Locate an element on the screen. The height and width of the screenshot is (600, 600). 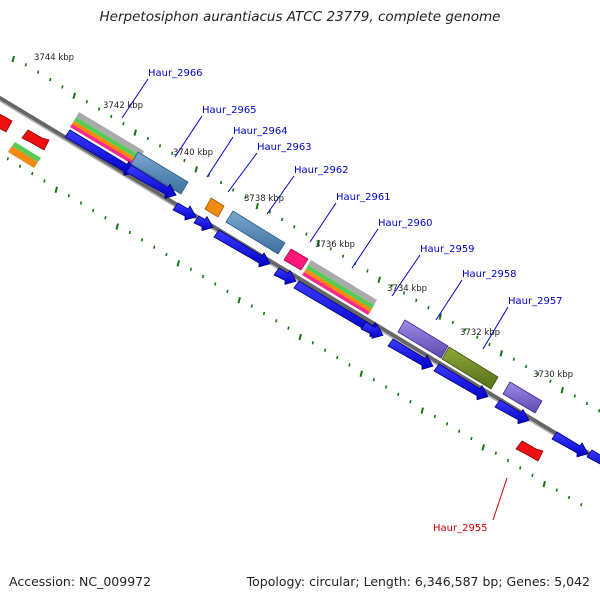
scale-tick-label: 3744 kbp is located at coordinates (54, 58).